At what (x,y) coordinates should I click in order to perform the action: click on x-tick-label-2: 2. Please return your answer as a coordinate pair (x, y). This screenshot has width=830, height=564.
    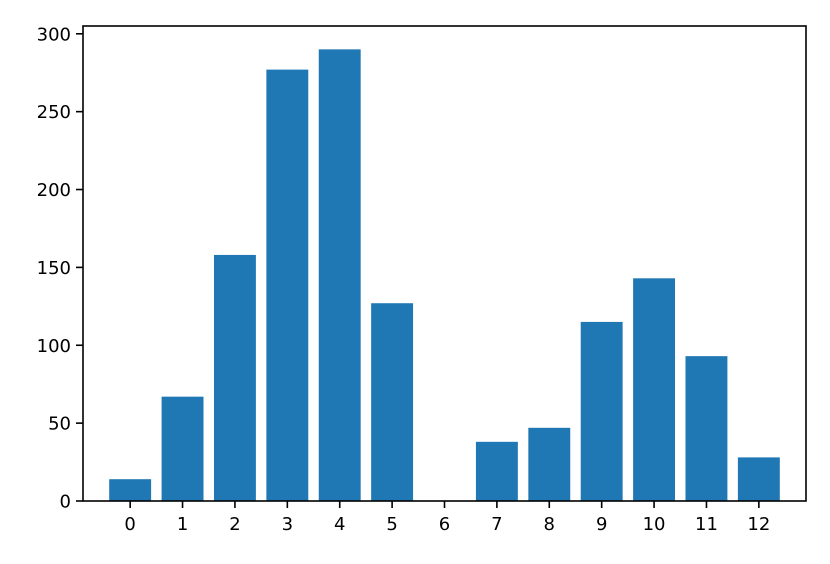
    Looking at the image, I should click on (234, 524).